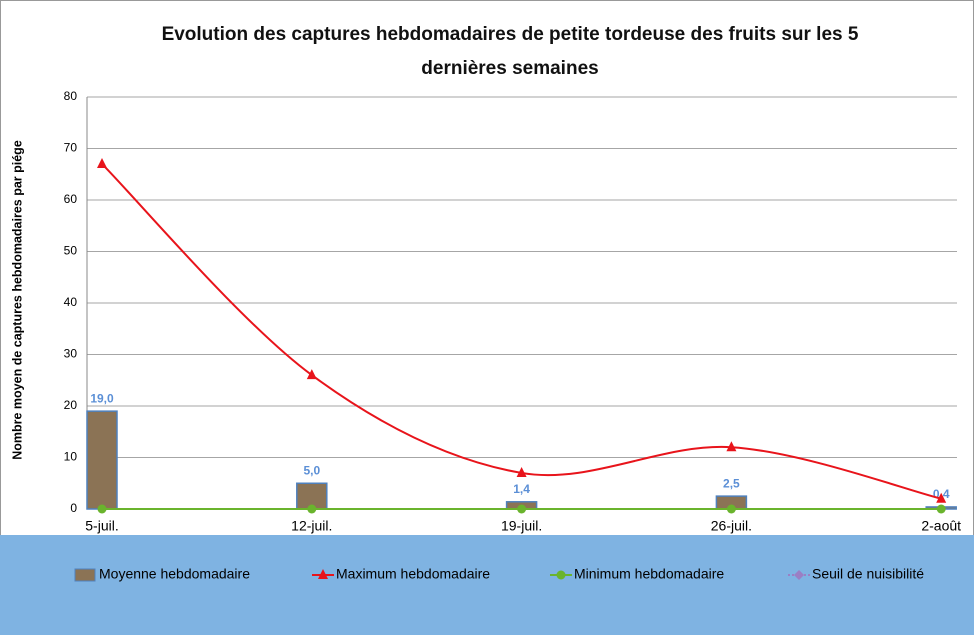 This screenshot has width=974, height=635. I want to click on data-label: 5,0, so click(311, 470).